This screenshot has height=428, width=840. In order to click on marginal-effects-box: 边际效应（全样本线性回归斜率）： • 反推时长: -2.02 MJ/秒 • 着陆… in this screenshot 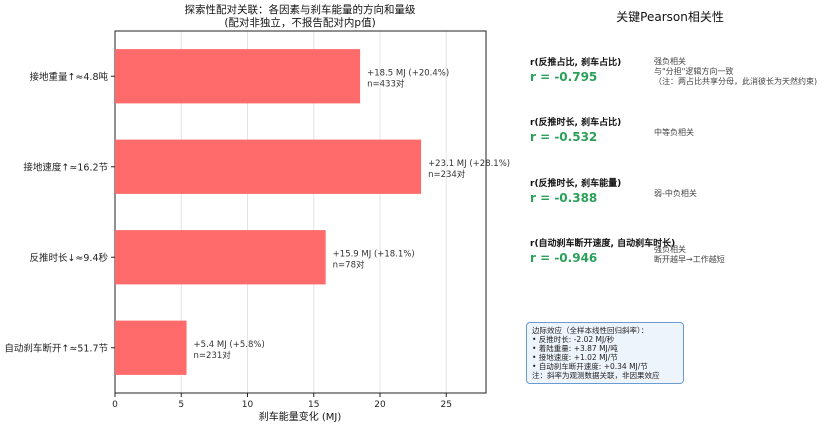, I will do `click(605, 353)`.